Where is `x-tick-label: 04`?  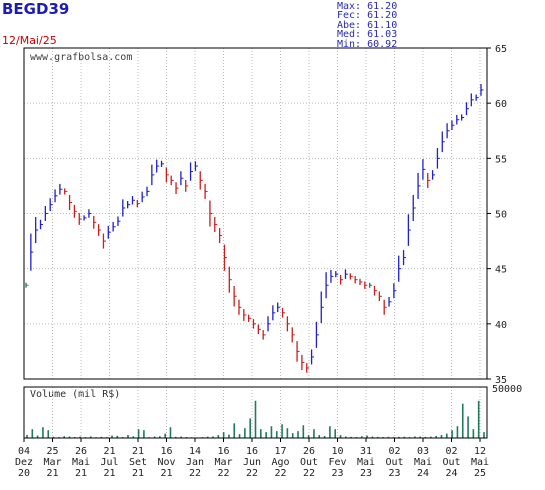
x-tick-label: 04 is located at coordinates (24, 451).